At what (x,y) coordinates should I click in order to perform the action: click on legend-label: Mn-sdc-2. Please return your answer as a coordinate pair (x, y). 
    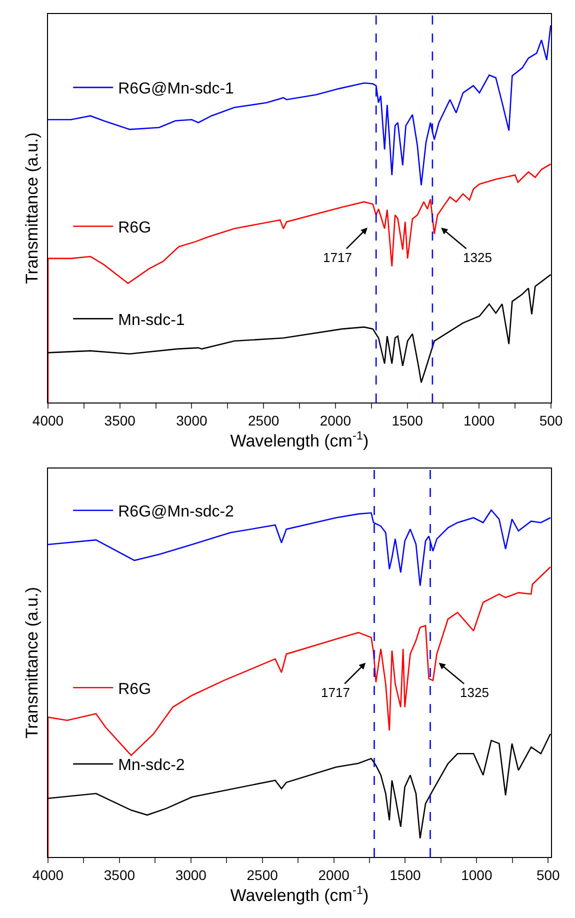
    Looking at the image, I should click on (151, 765).